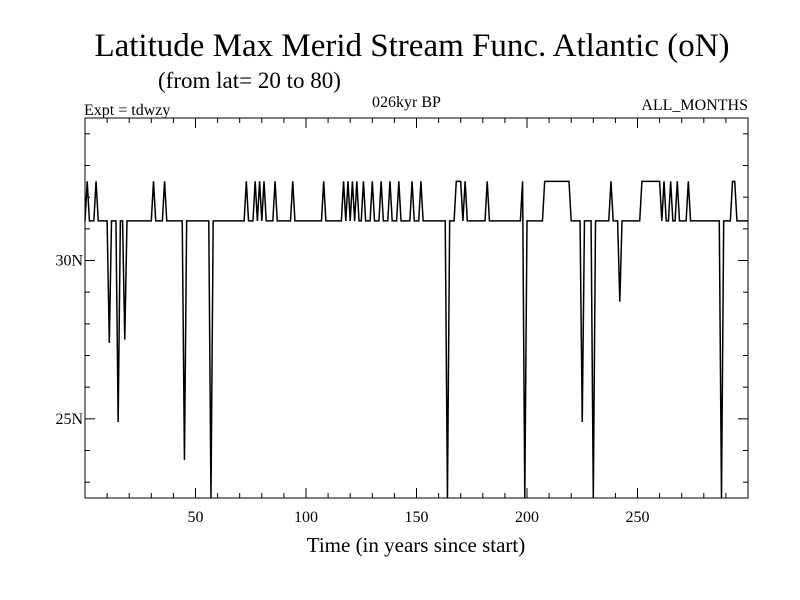 The image size is (800, 600). I want to click on x-tick-label: 250, so click(638, 517).